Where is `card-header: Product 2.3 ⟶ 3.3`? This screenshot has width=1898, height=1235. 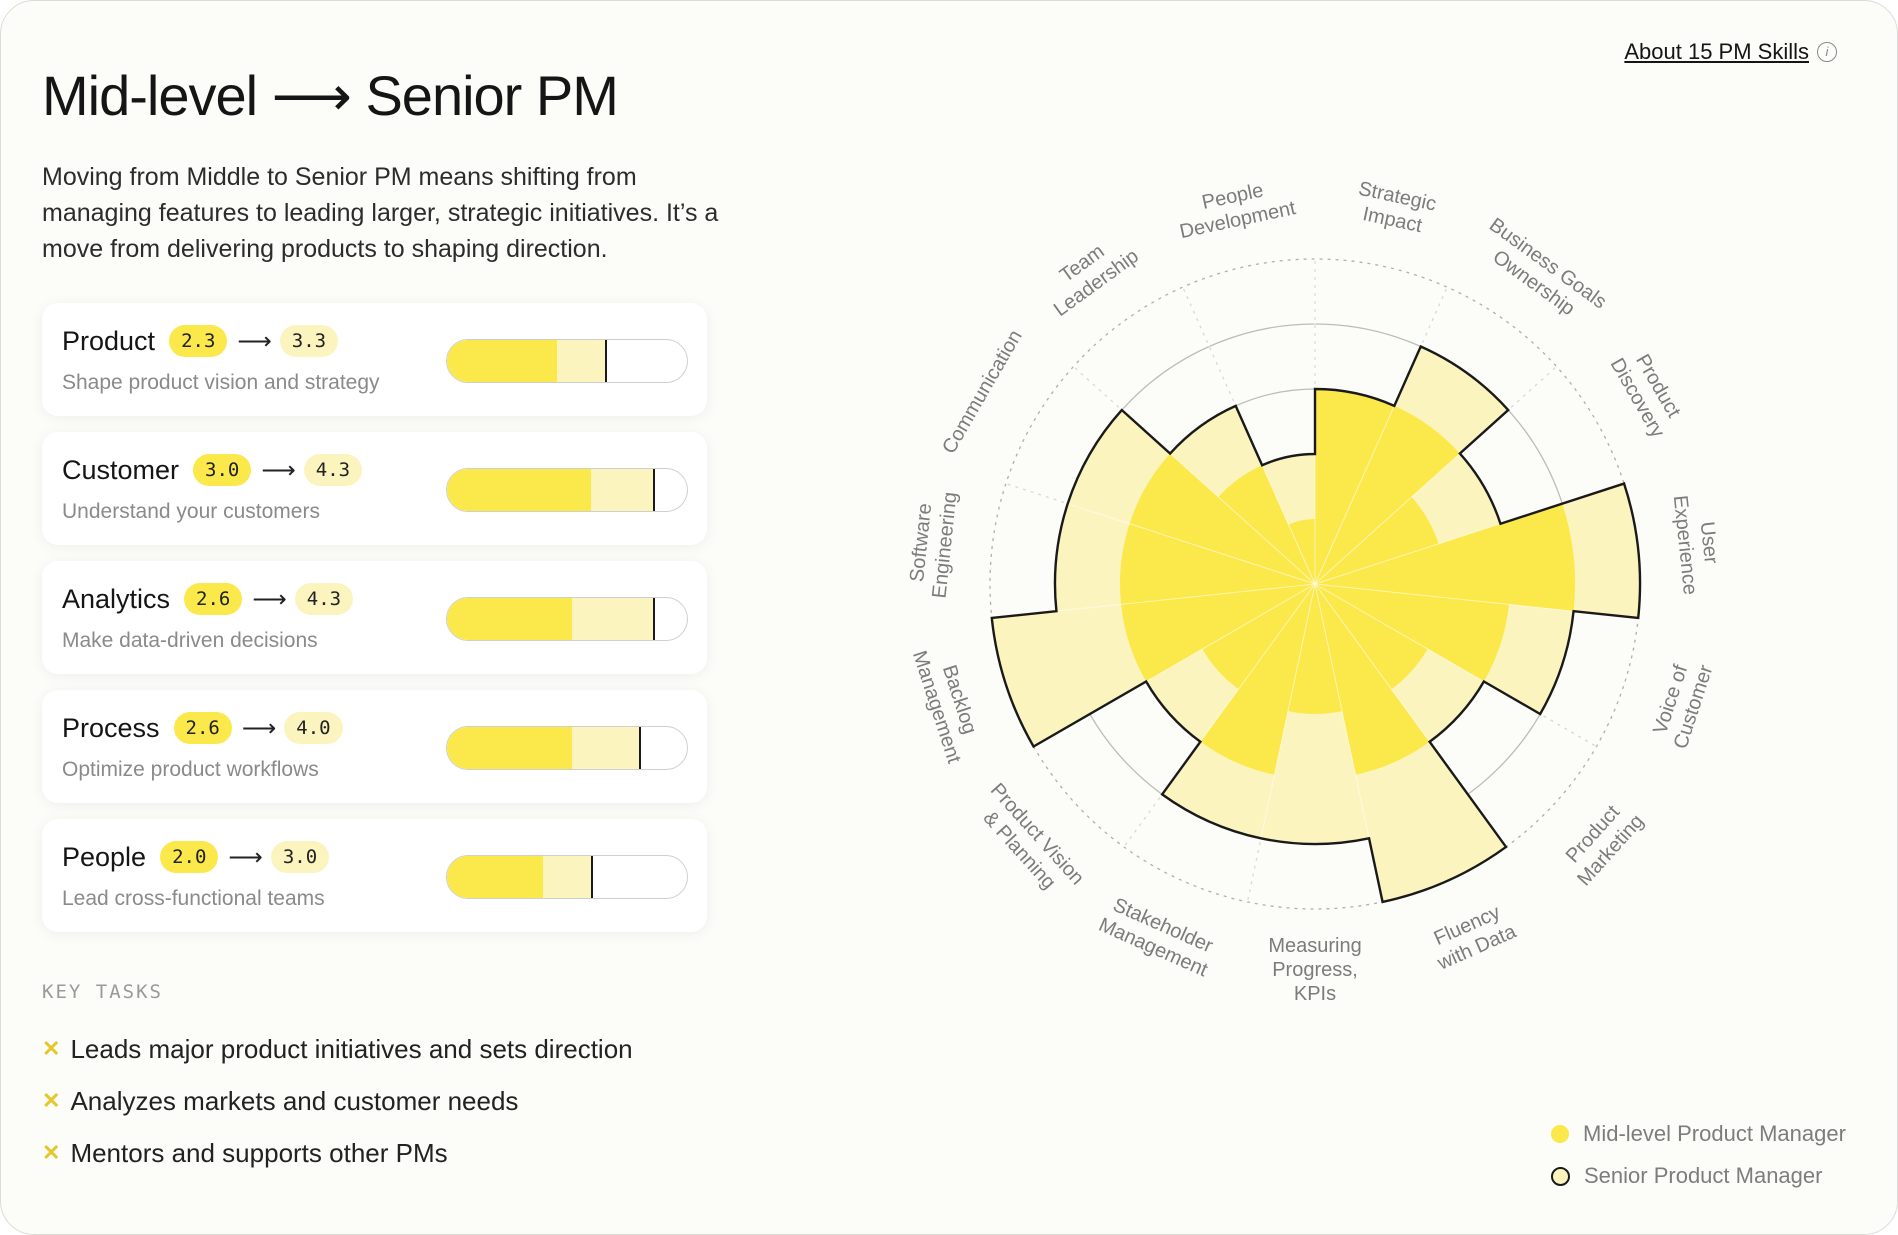
card-header: Product 2.3 ⟶ 3.3 is located at coordinates (200, 341).